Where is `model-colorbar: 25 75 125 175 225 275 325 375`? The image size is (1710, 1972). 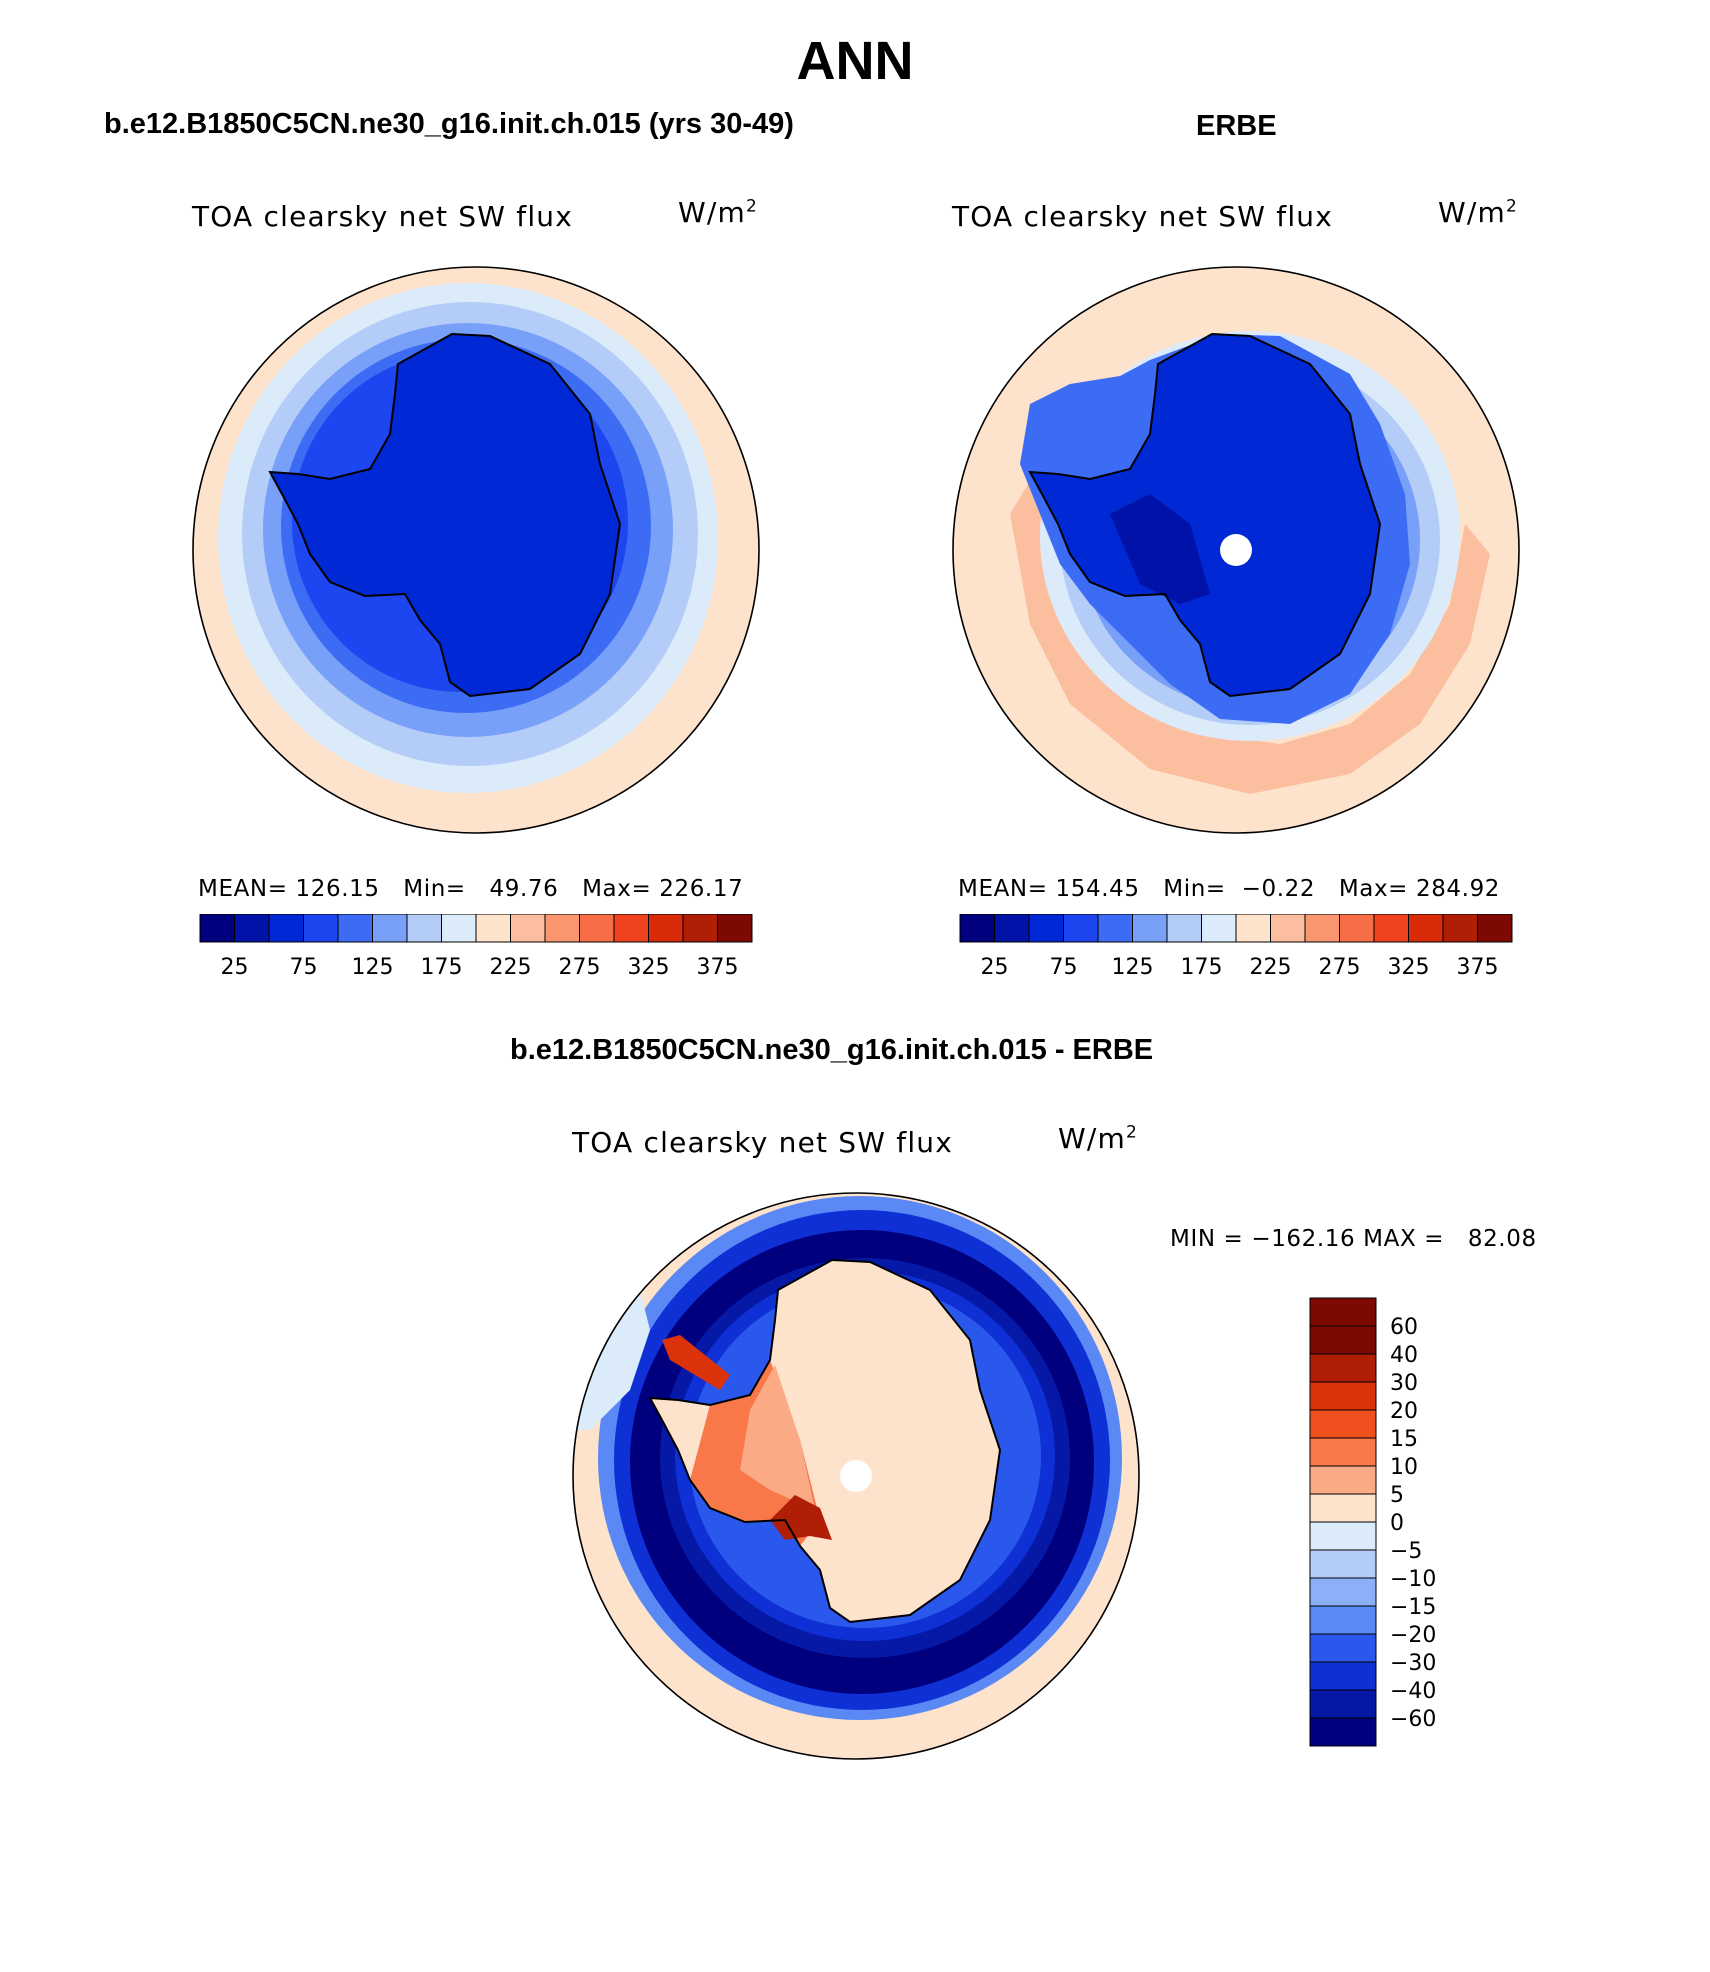 model-colorbar: 25 75 125 175 225 275 325 375 is located at coordinates (476, 947).